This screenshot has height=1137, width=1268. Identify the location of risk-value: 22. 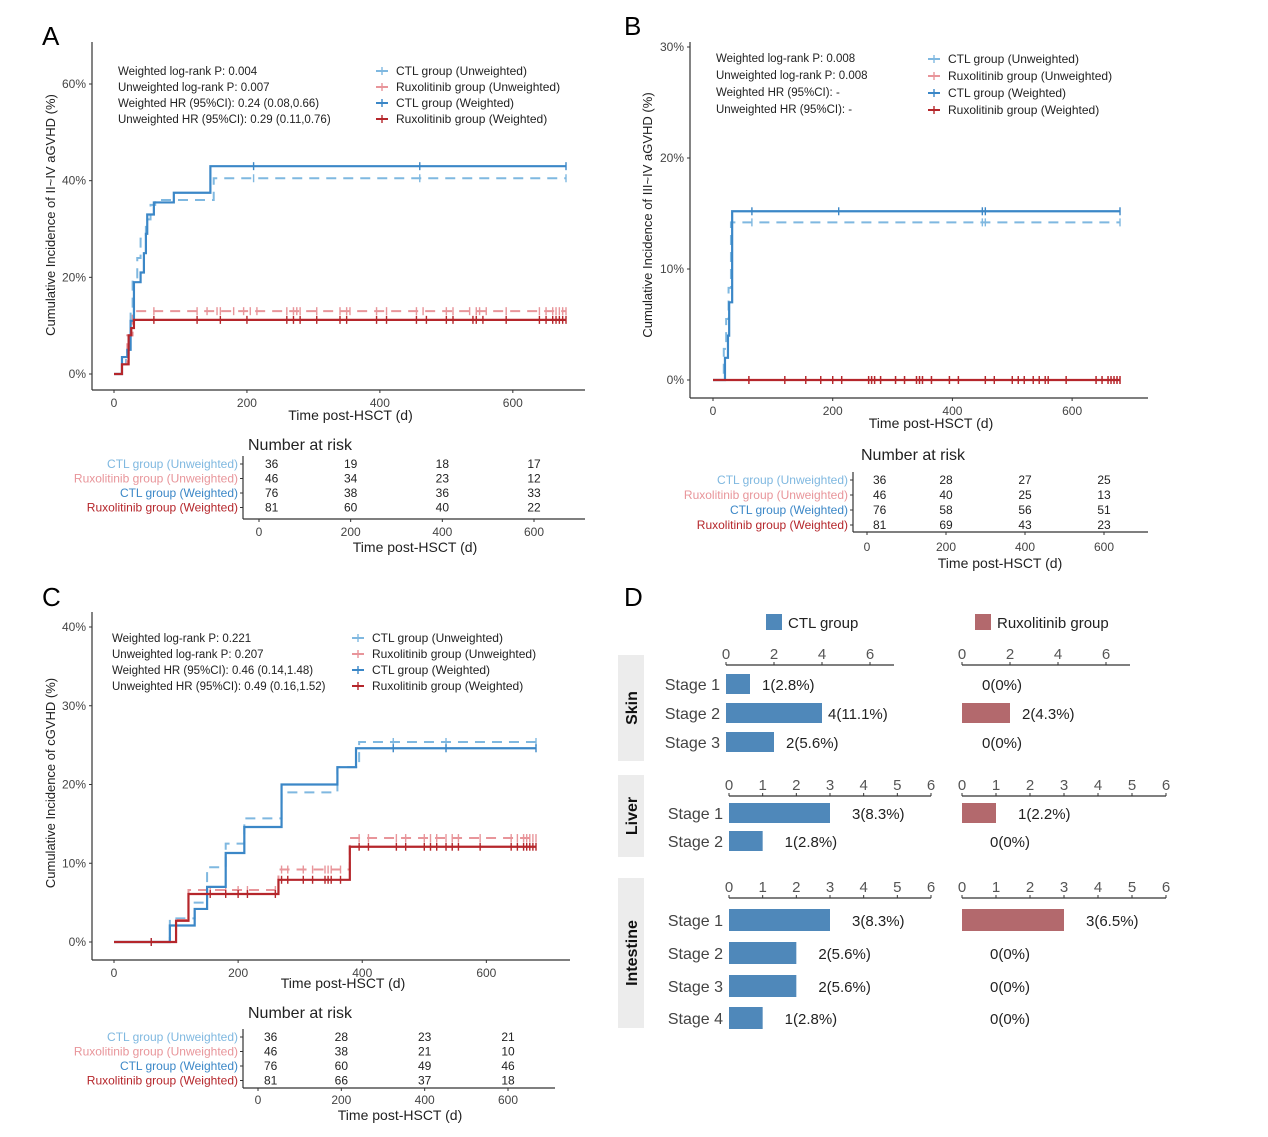
(534, 508).